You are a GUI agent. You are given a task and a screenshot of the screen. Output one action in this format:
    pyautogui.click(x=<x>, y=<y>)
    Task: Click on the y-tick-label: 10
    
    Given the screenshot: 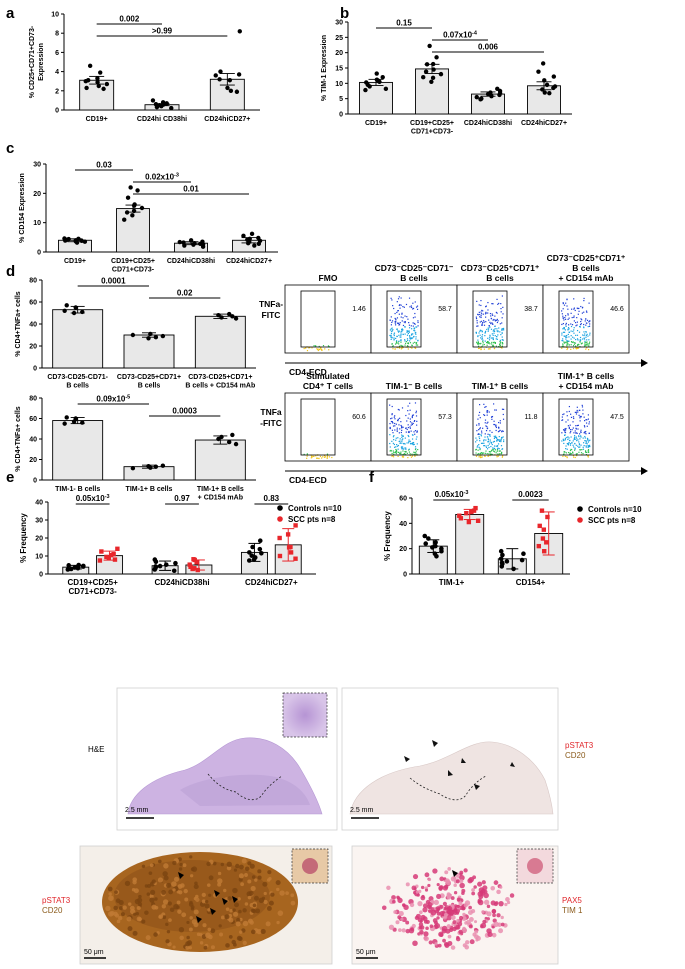 What is the action you would take?
    pyautogui.click(x=37, y=223)
    